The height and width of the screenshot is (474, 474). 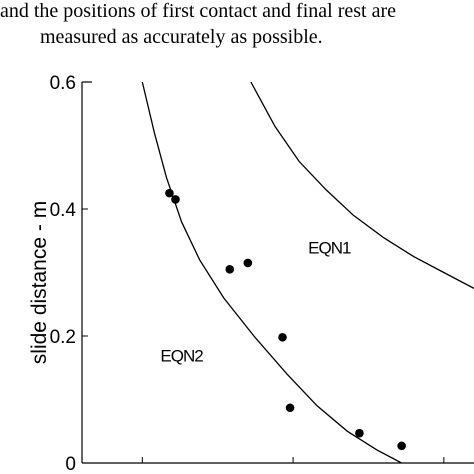 What do you see at coordinates (63, 337) in the screenshot?
I see `y-tick-label: 0.2` at bounding box center [63, 337].